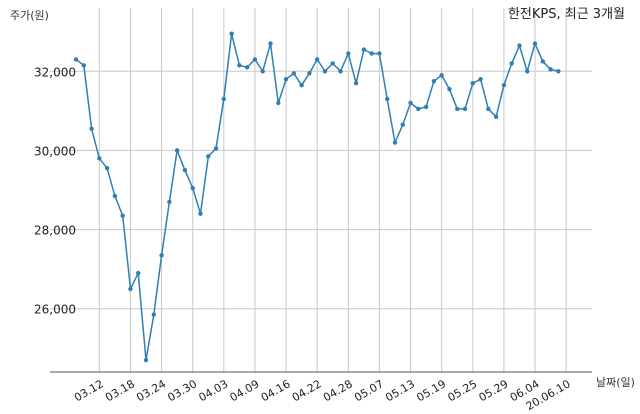 The height and width of the screenshot is (414, 640). Describe the element at coordinates (55, 151) in the screenshot. I see `y-tick-label: 30,000` at that location.